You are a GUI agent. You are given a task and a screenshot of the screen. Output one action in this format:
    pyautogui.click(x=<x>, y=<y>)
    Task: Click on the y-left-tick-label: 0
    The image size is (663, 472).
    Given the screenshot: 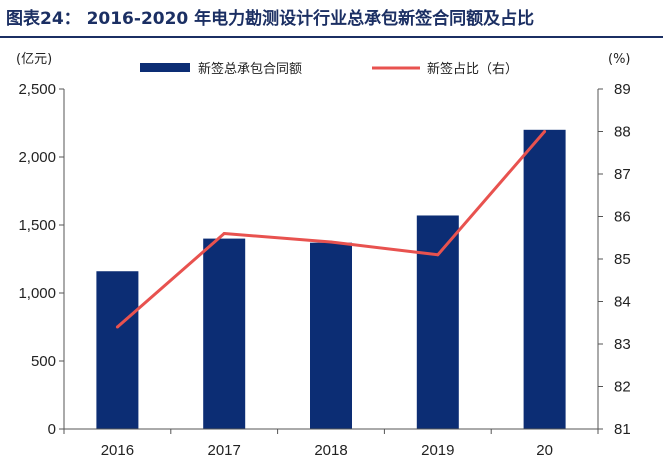 What is the action you would take?
    pyautogui.click(x=52, y=429)
    